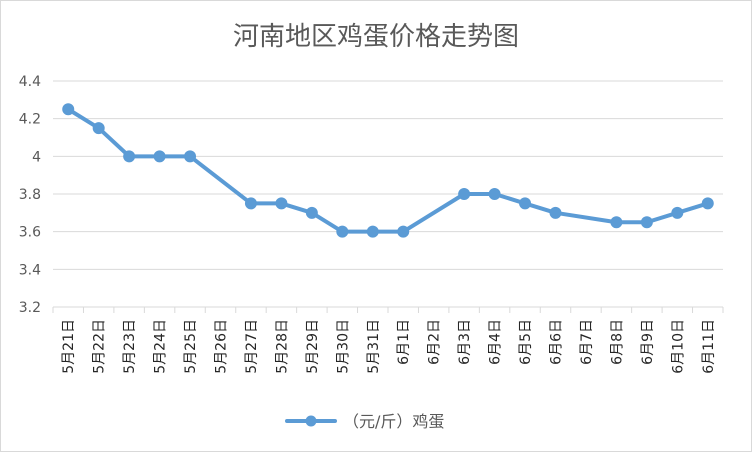 The image size is (752, 452). What do you see at coordinates (617, 342) in the screenshot?
I see `x-tick-label: 6月8日` at bounding box center [617, 342].